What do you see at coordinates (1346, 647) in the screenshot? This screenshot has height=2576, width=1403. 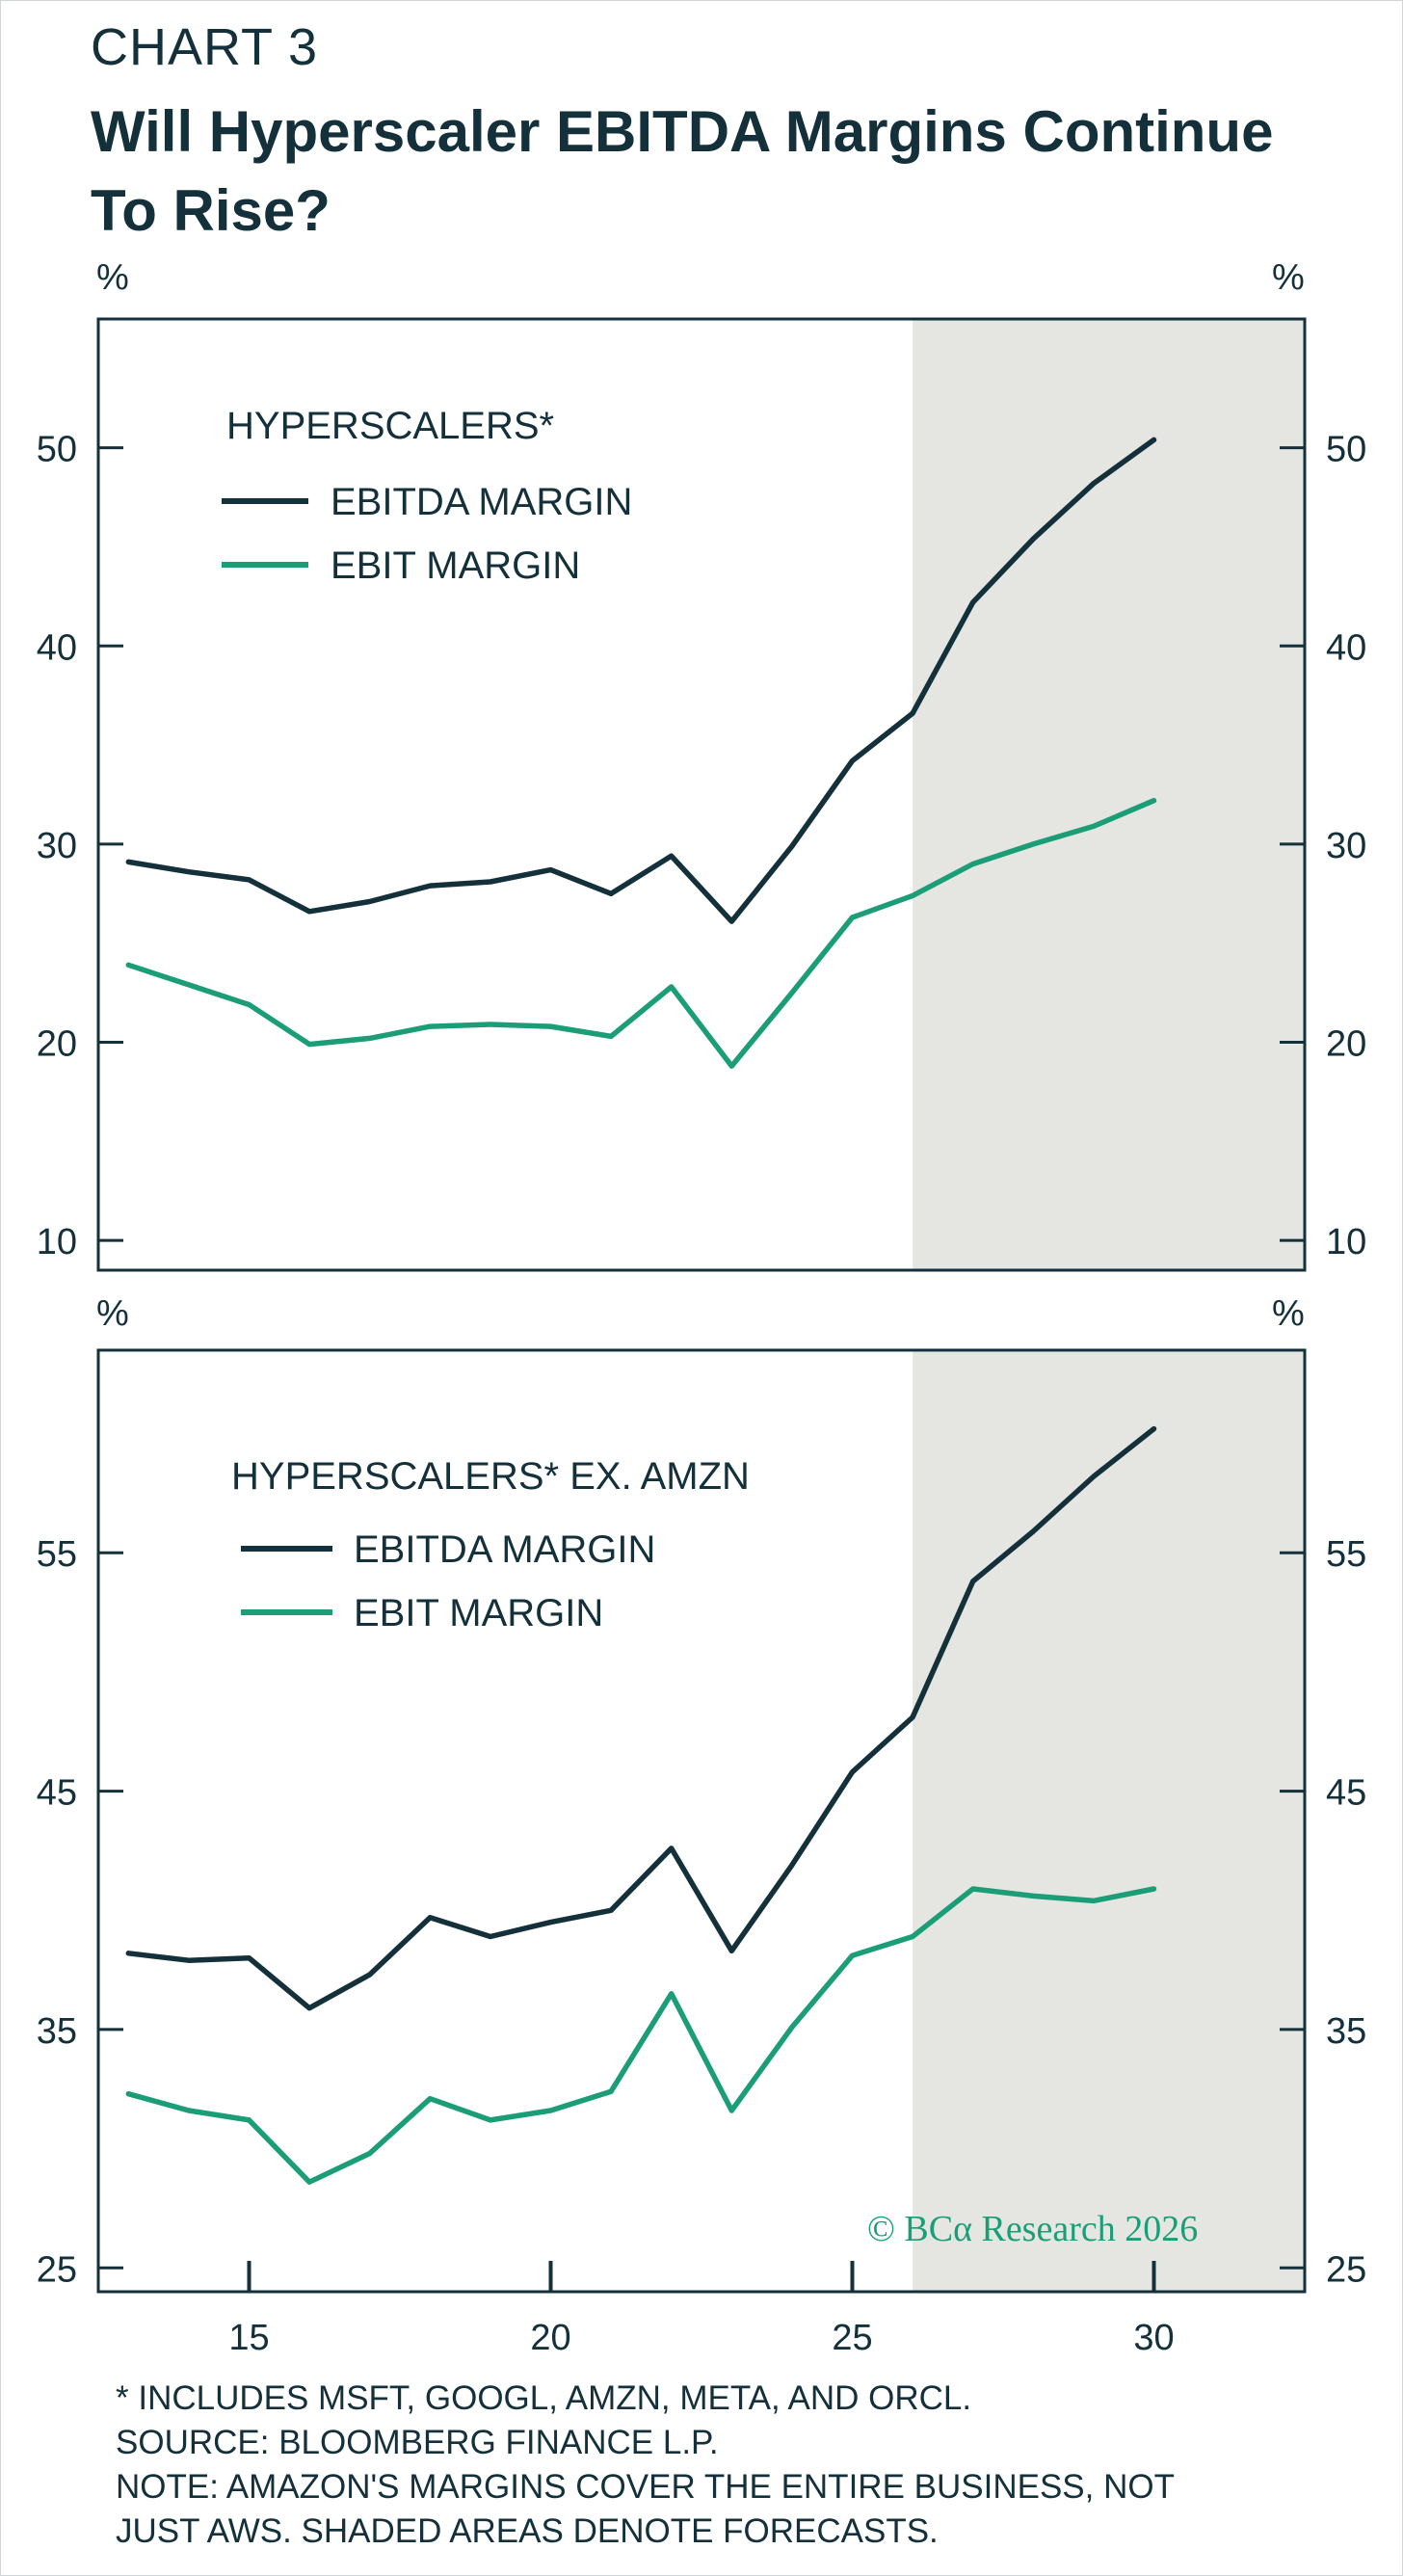 I see `y-tick-label-right: 40` at bounding box center [1346, 647].